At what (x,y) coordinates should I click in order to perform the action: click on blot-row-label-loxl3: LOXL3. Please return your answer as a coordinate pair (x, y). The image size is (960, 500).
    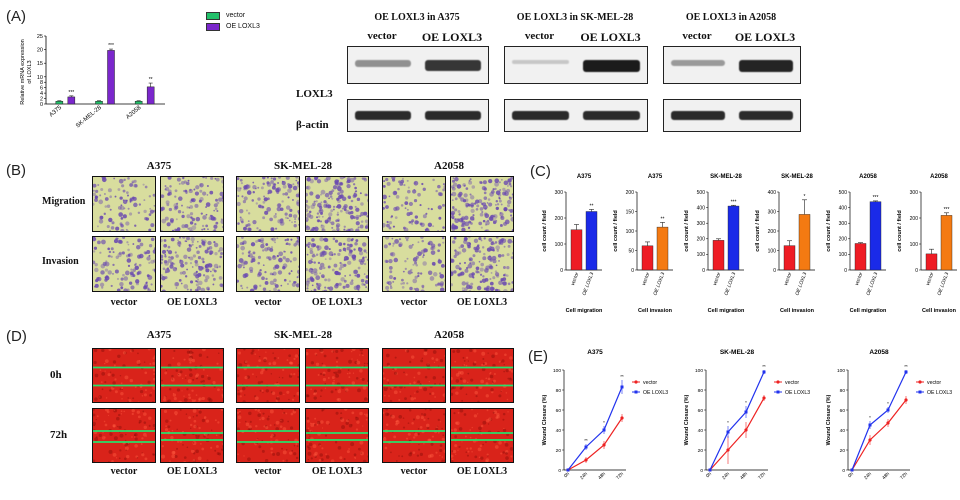
    Looking at the image, I should click on (314, 94).